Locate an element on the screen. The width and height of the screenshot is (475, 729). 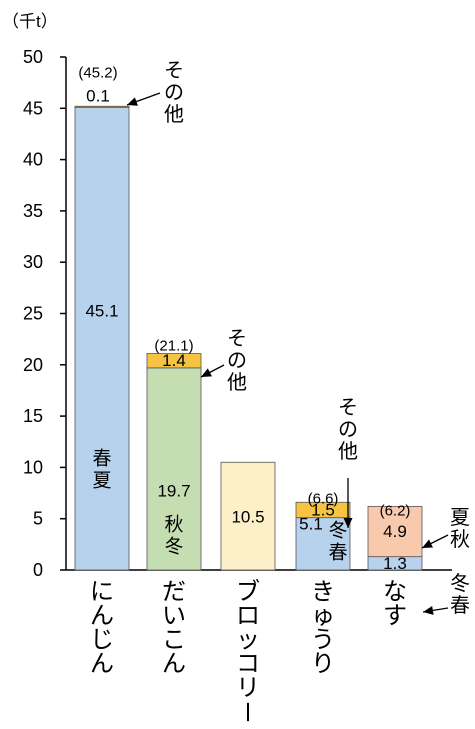
x-category-label: なす is located at coordinates (395, 604).